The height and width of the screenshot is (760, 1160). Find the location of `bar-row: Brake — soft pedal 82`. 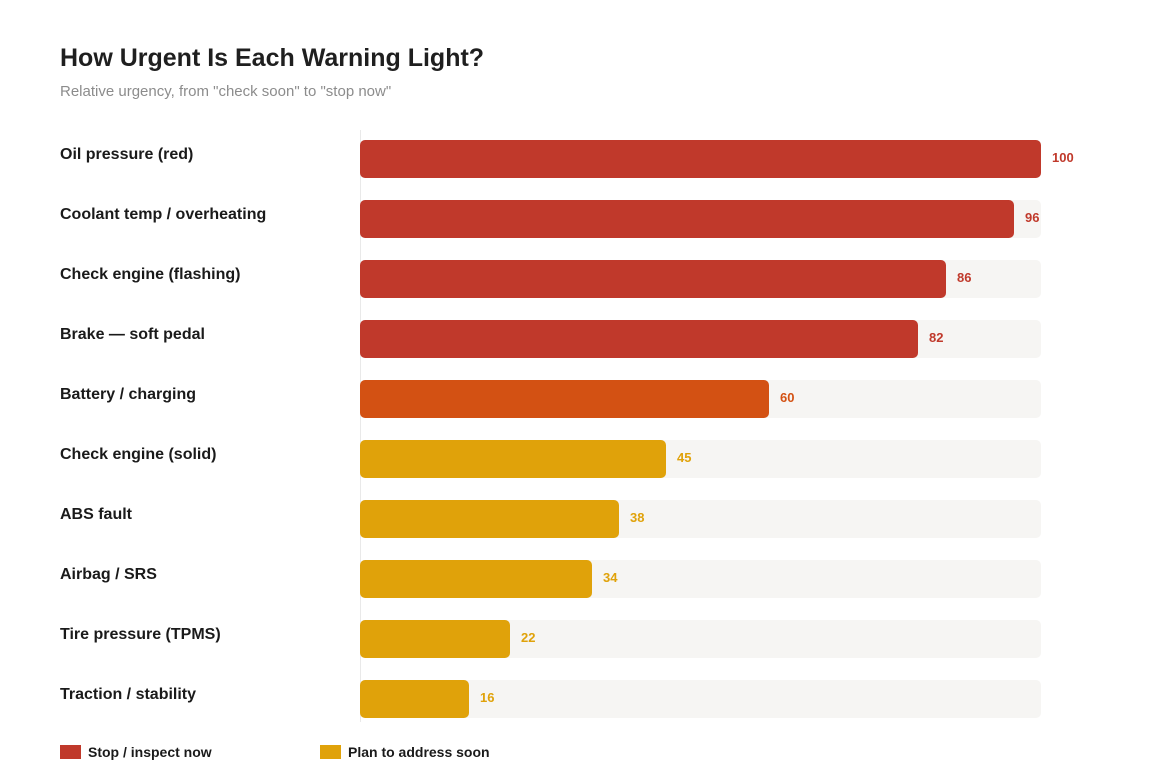

bar-row: Brake — soft pedal 82 is located at coordinates (580, 340).